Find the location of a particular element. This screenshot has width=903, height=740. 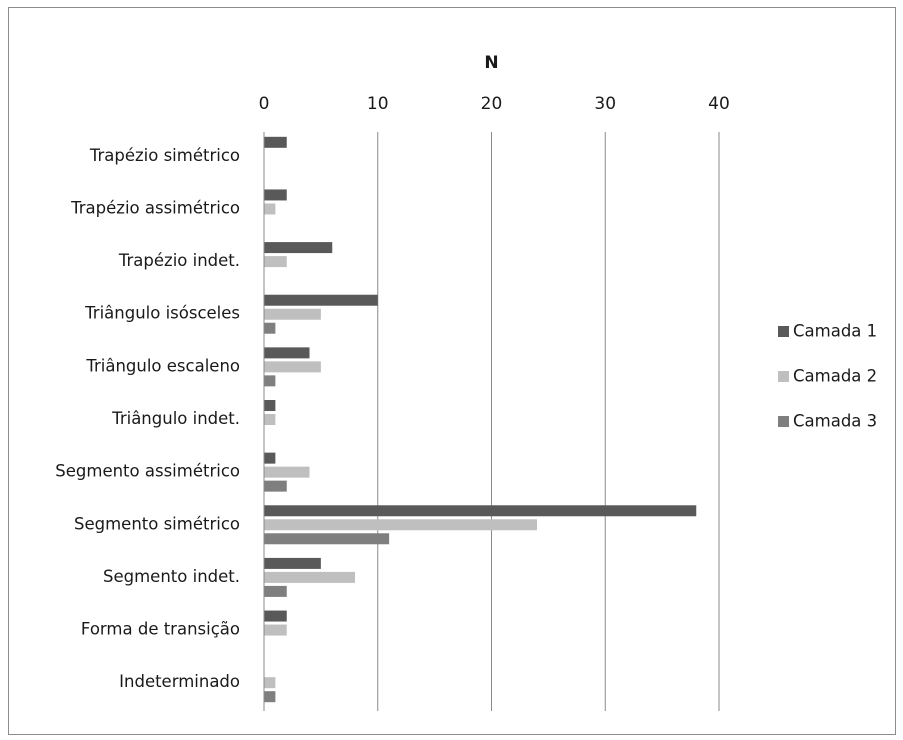

category-label: Trapézio indet. is located at coordinates (179, 260).